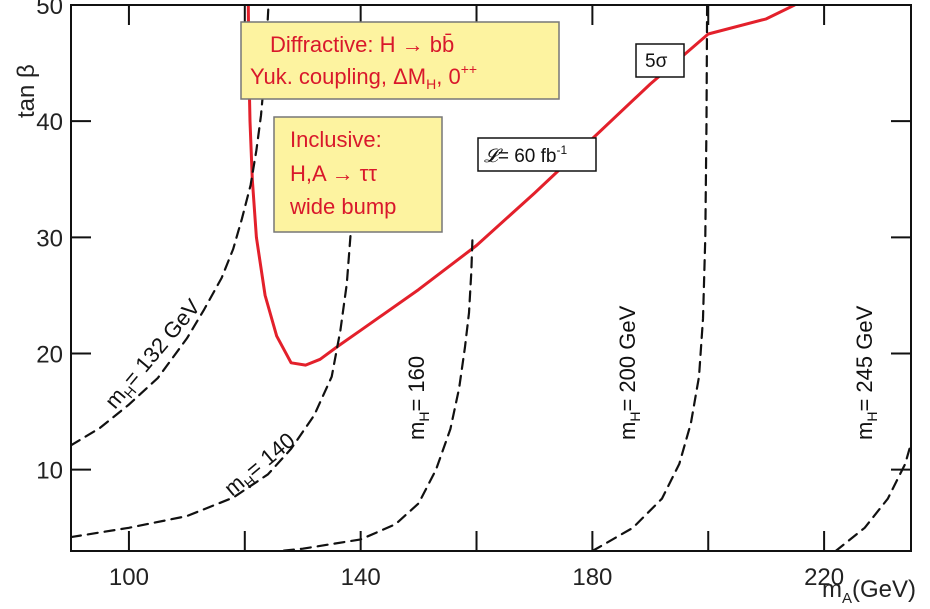 The image size is (930, 609). Describe the element at coordinates (884, 589) in the screenshot. I see `x-axis-title-rest: (GeV)` at that location.